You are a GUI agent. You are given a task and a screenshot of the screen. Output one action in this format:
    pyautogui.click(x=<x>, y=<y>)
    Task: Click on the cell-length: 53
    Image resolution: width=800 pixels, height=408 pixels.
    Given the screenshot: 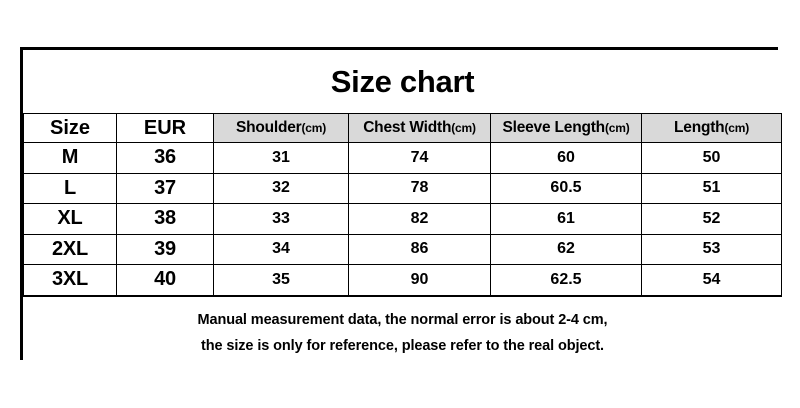 What is the action you would take?
    pyautogui.click(x=711, y=249)
    